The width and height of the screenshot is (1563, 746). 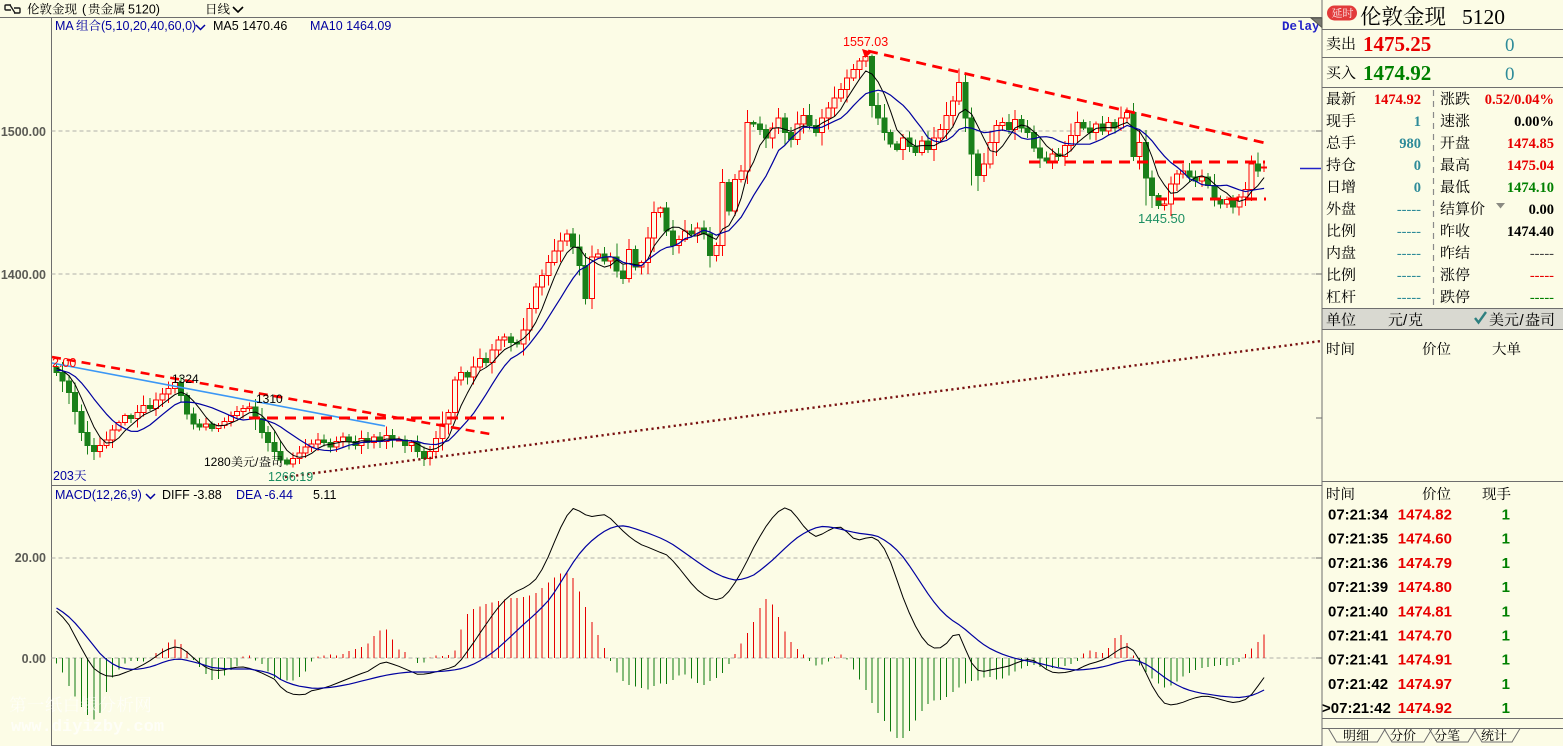 What do you see at coordinates (64, 26) in the screenshot?
I see `svg-text: MA` at bounding box center [64, 26].